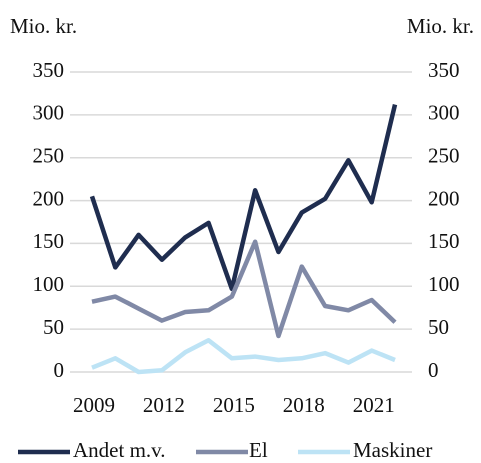  I want to click on y-tick-label: 100, so click(49, 284).